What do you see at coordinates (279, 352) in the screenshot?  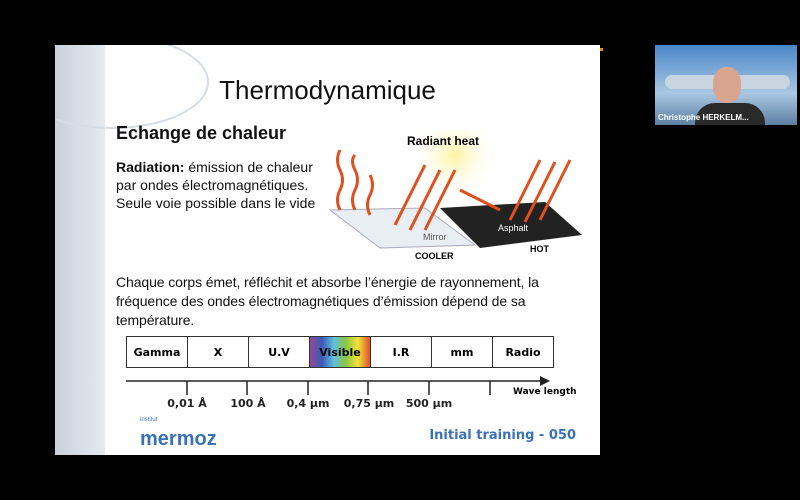 I see `spectrum-uv: U.V` at bounding box center [279, 352].